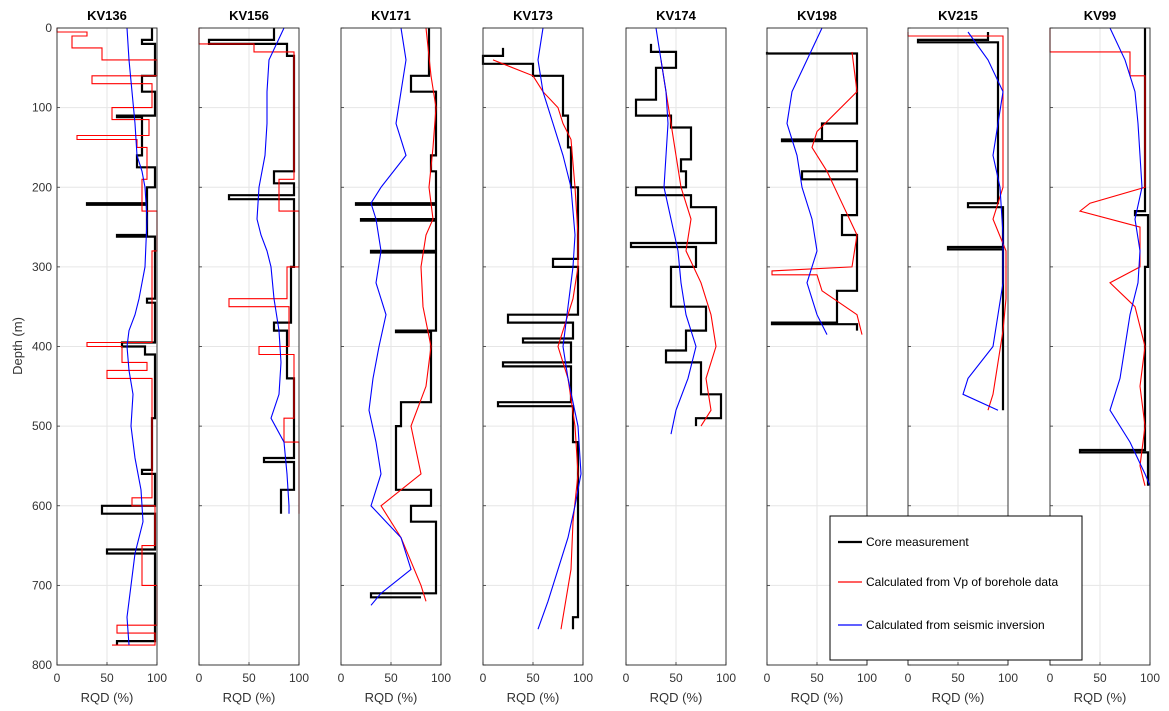 The width and height of the screenshot is (1169, 711). Describe the element at coordinates (107, 15) in the screenshot. I see `panel-title: KV136` at that location.